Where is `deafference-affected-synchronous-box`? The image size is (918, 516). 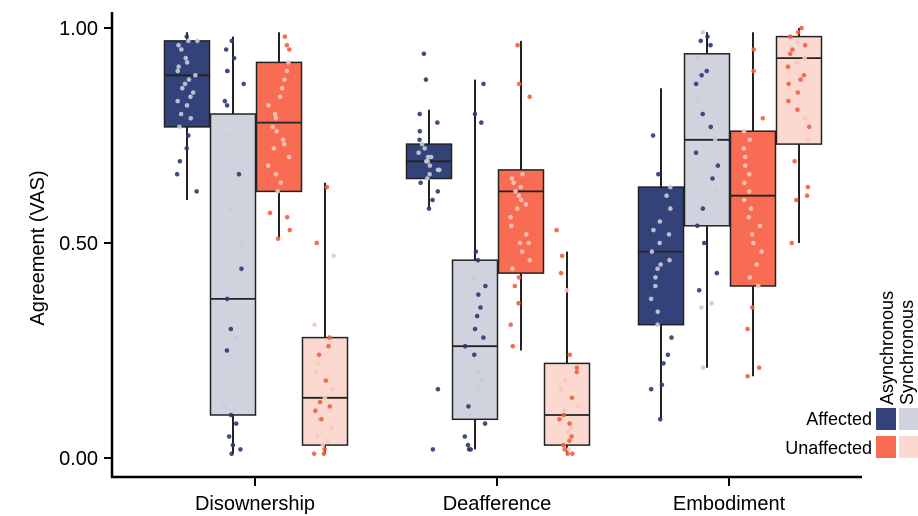
deafference-affected-synchronous-box is located at coordinates (475, 340).